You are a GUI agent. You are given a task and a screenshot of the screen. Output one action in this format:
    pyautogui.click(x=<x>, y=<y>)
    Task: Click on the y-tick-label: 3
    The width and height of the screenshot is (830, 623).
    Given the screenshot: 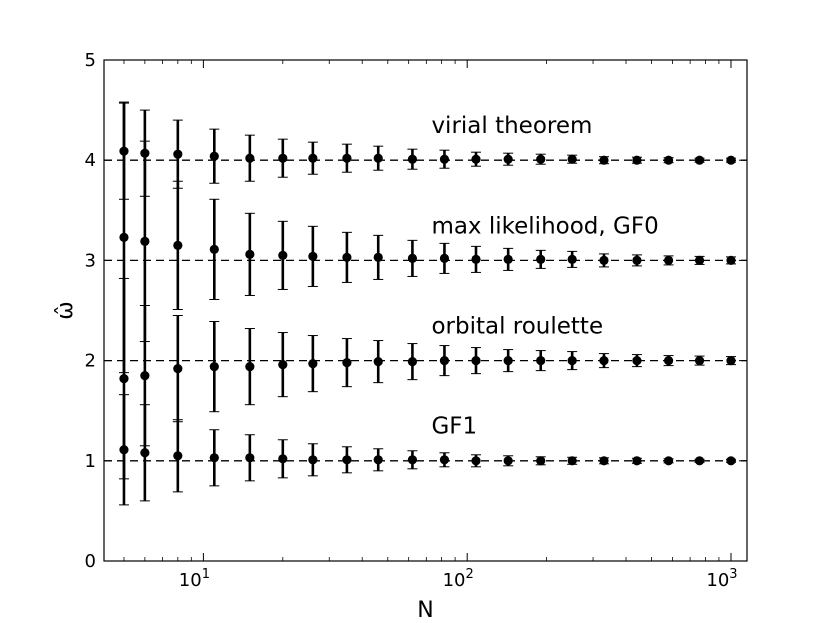 What is the action you would take?
    pyautogui.click(x=90, y=260)
    